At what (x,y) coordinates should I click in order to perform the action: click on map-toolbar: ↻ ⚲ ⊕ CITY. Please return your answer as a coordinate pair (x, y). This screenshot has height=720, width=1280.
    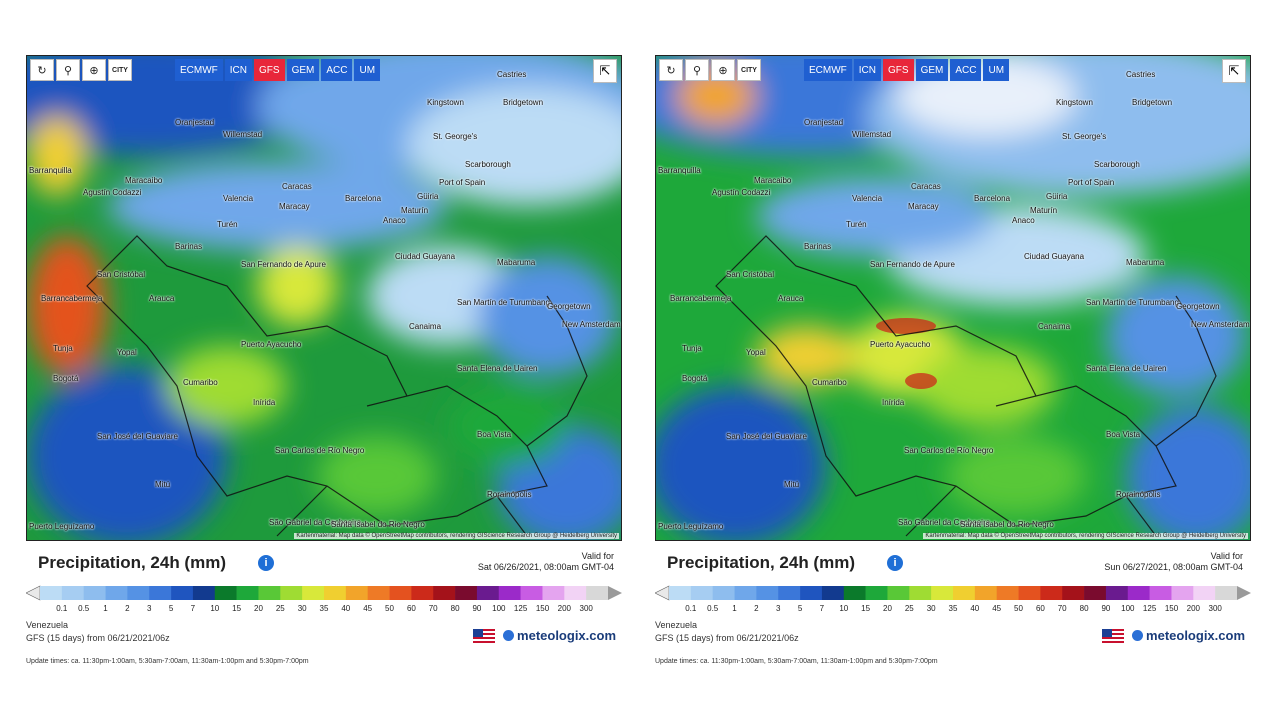
    Looking at the image, I should click on (81, 70).